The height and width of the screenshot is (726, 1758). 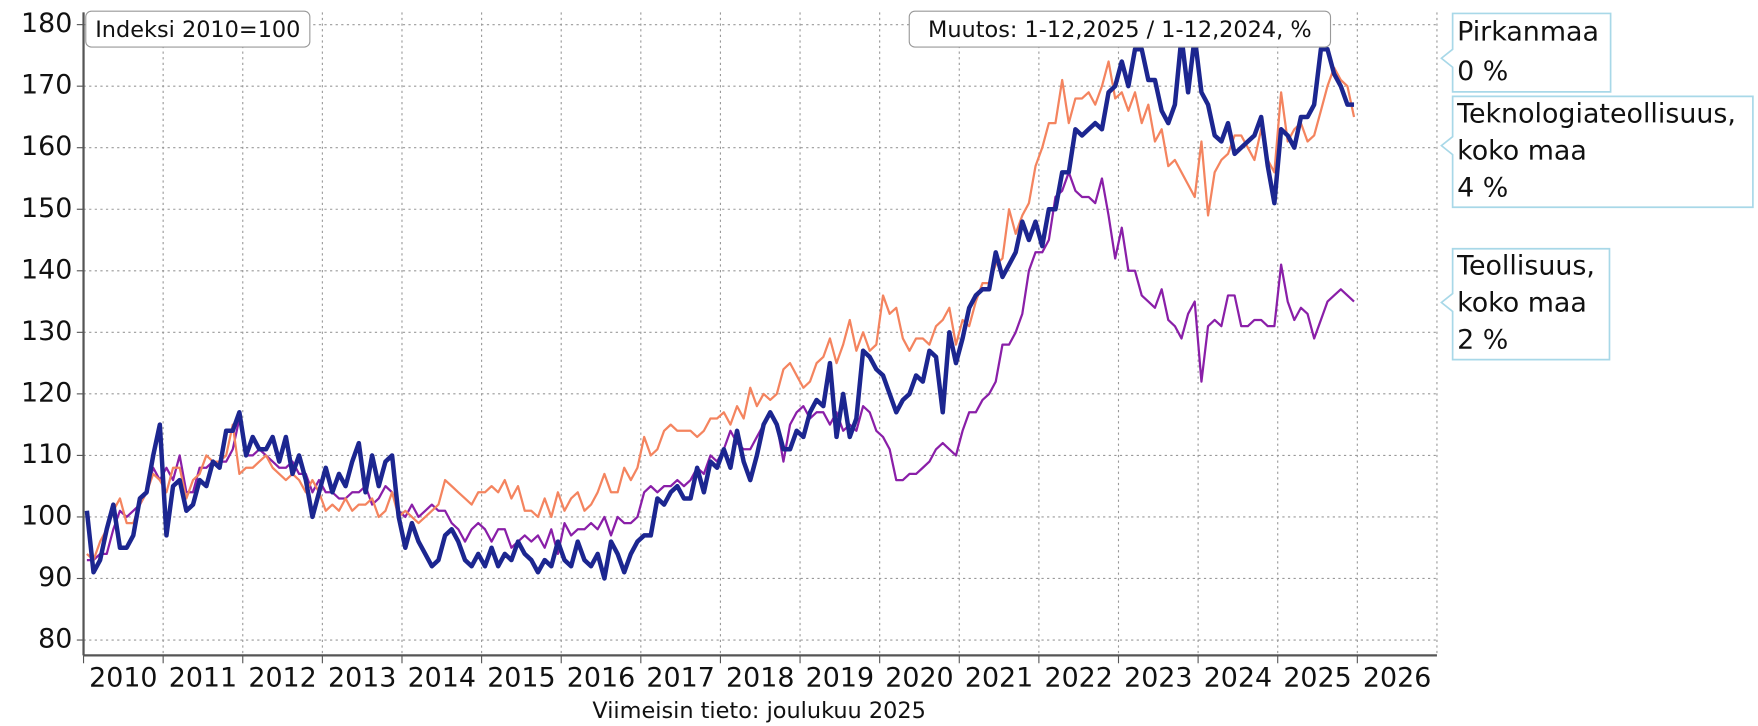 I want to click on y-tick-label: 150, so click(x=46, y=208).